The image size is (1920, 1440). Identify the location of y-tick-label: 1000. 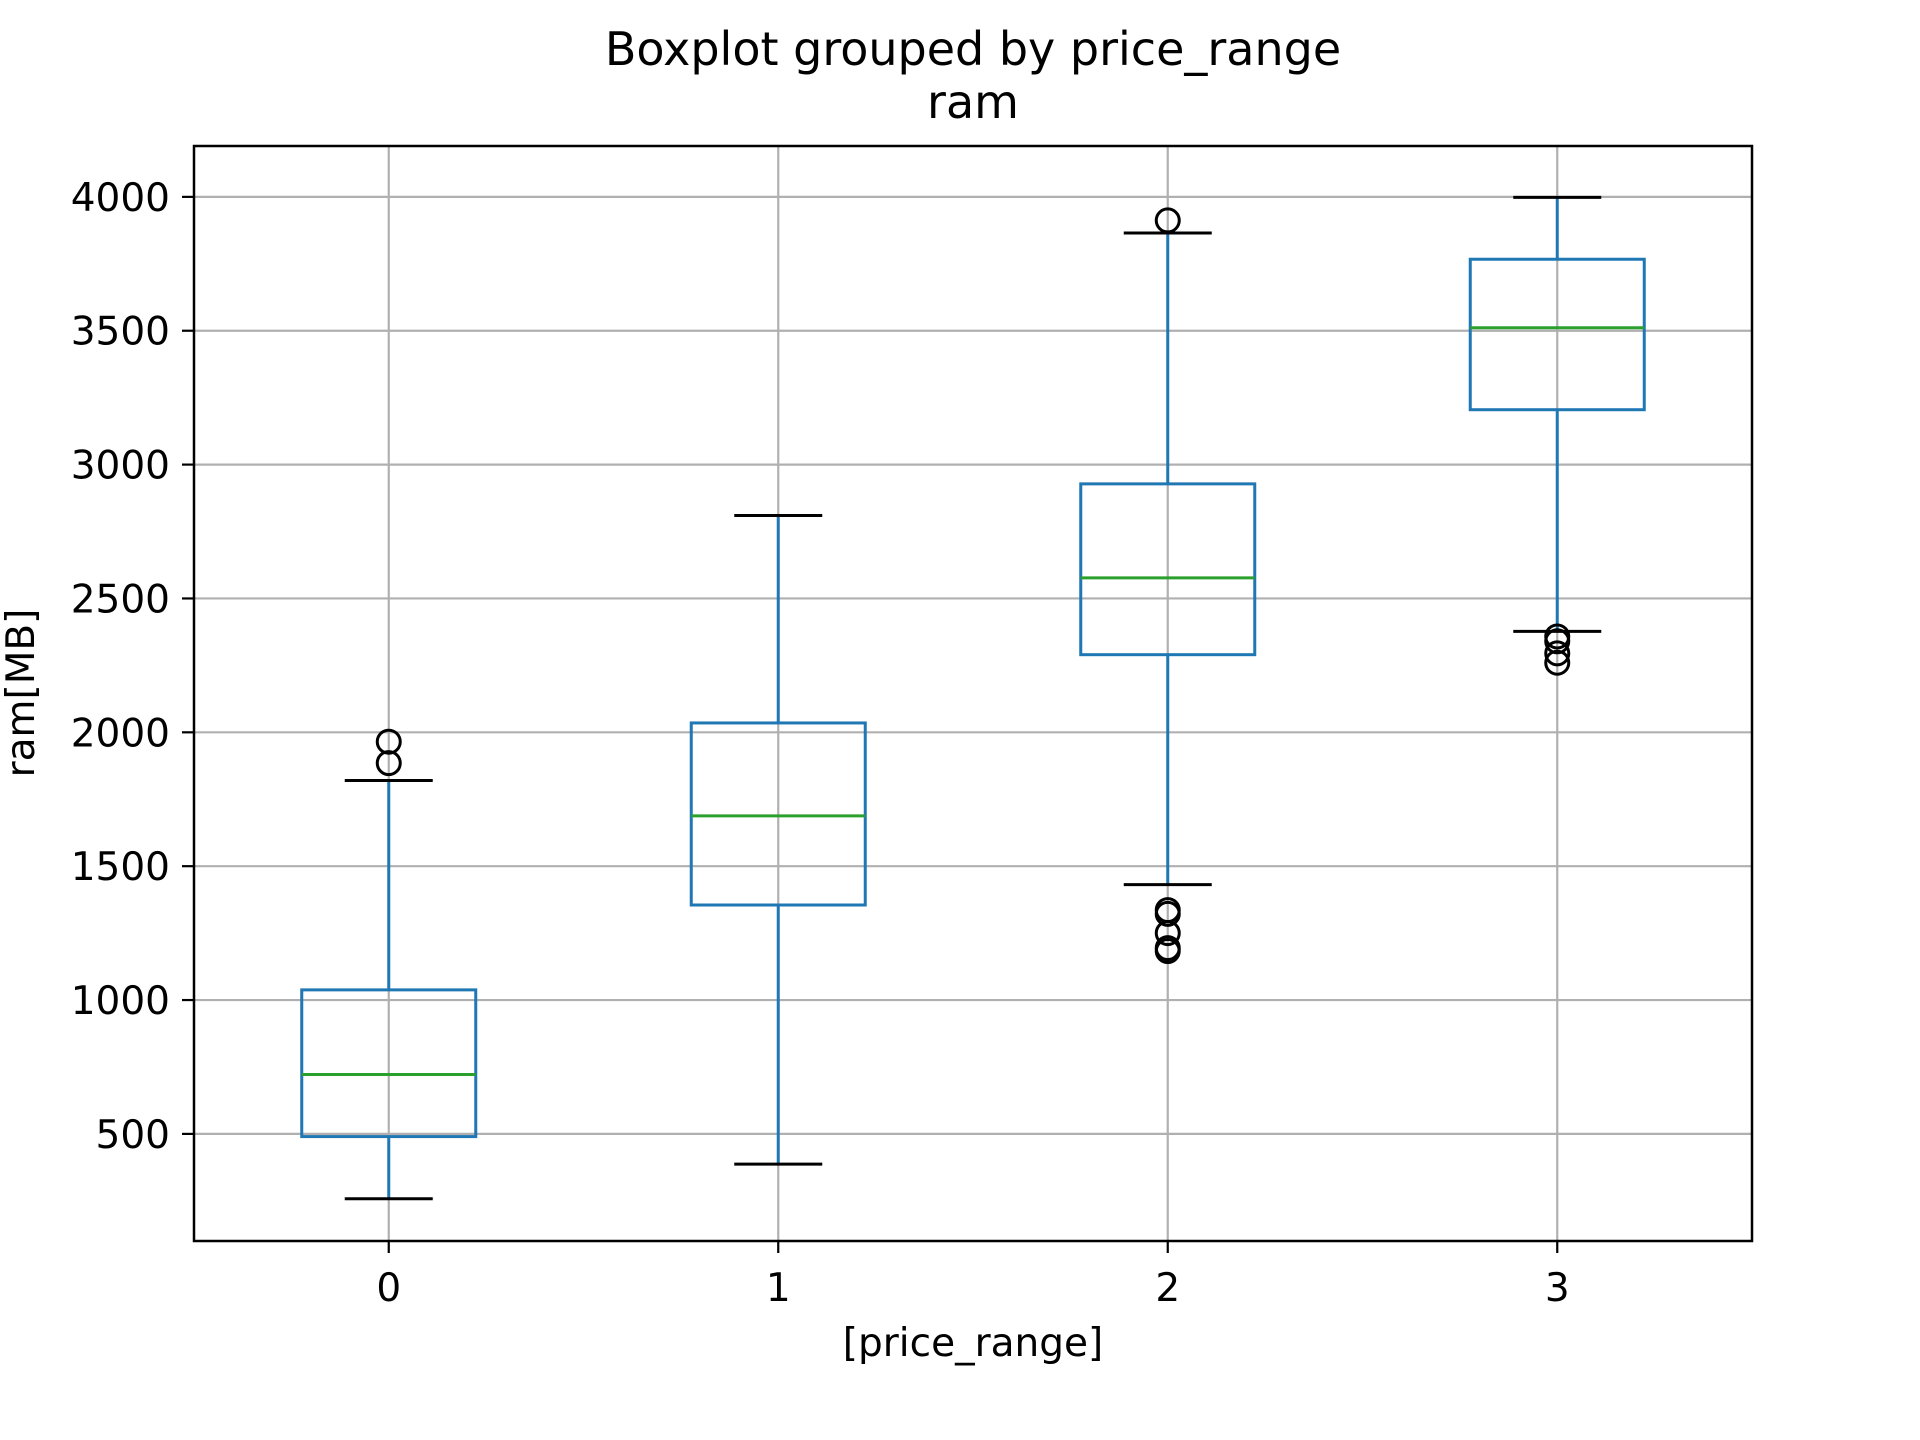
(120, 1001).